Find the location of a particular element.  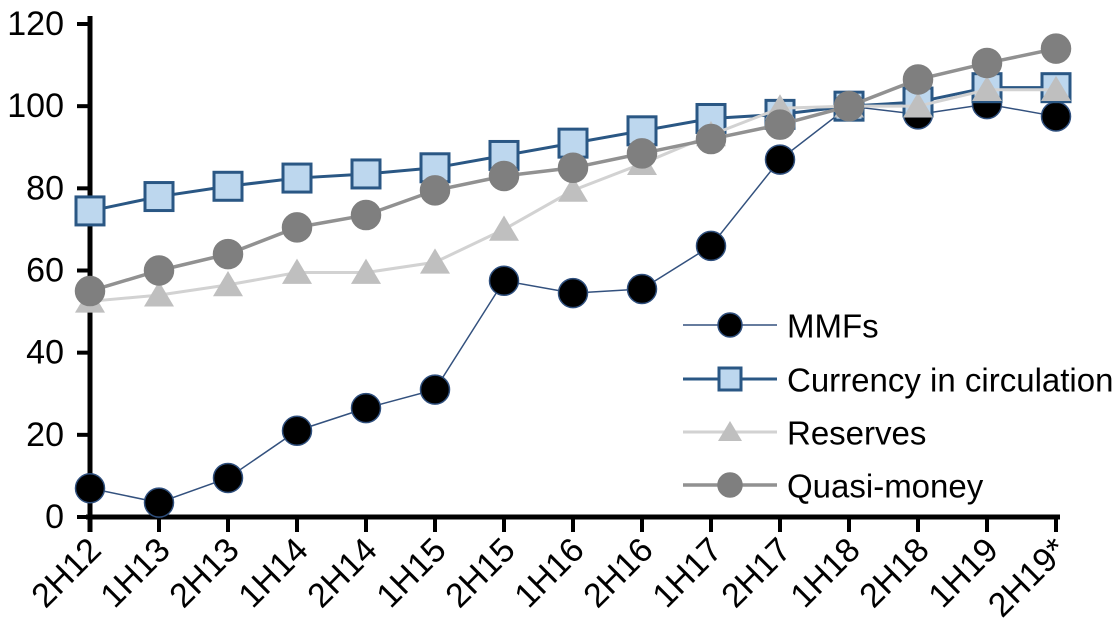

data-point-currency-in-circulation-2H12 is located at coordinates (90, 211).